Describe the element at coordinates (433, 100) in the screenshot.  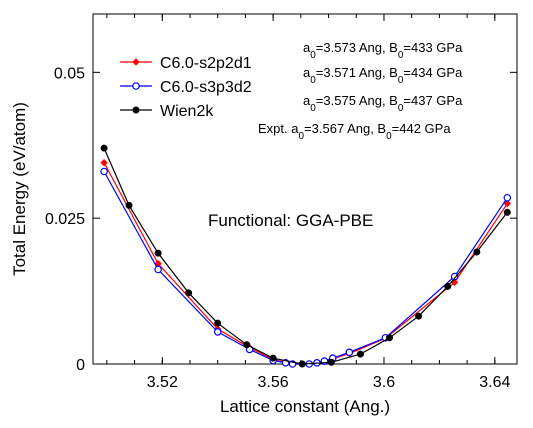
I see `annotation-text: =437 GPa` at that location.